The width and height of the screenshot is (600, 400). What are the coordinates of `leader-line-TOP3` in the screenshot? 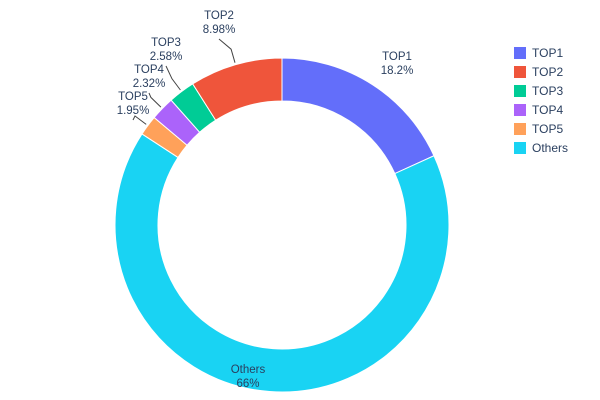 It's located at (173, 78).